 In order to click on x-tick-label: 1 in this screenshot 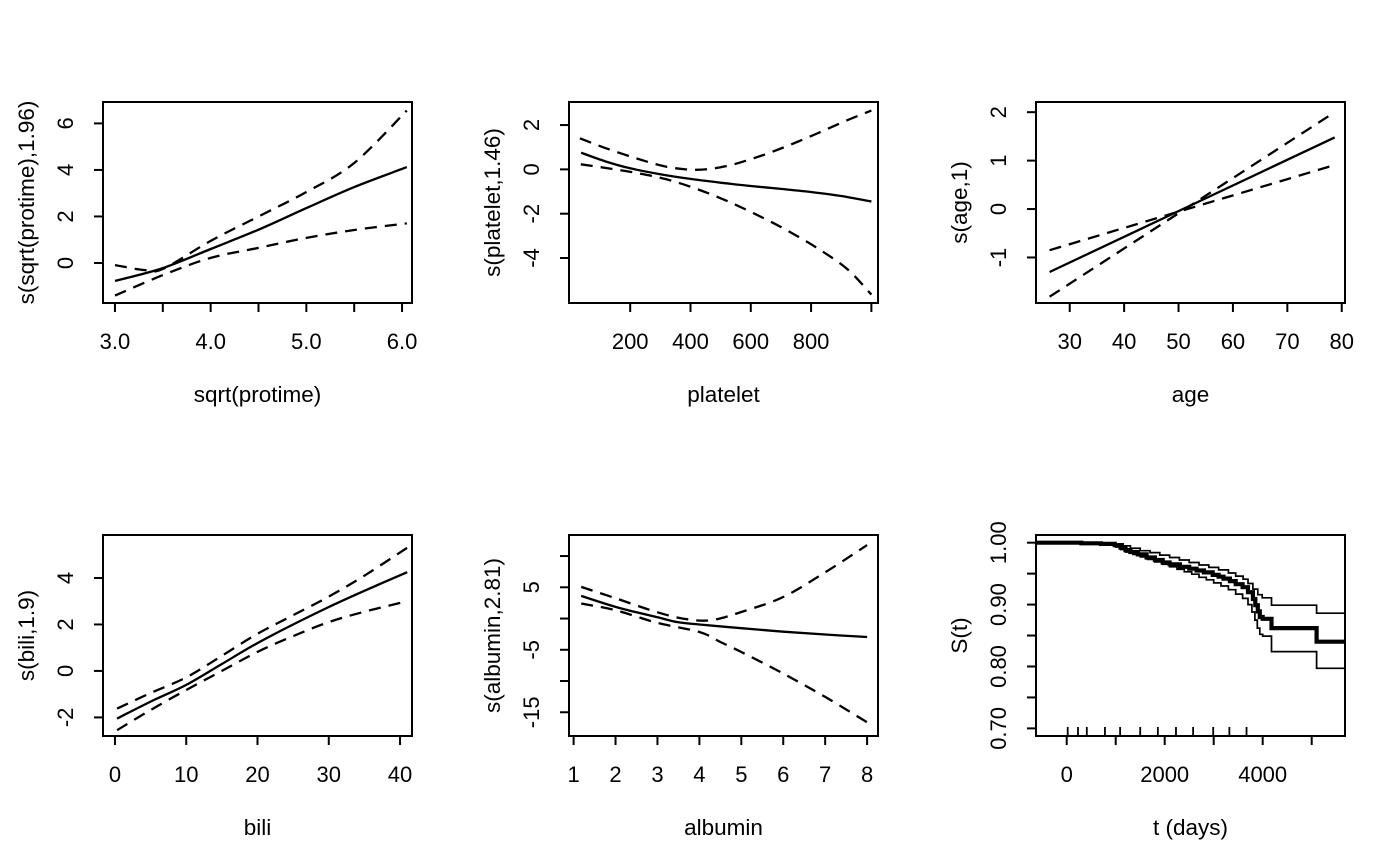, I will do `click(573, 774)`.